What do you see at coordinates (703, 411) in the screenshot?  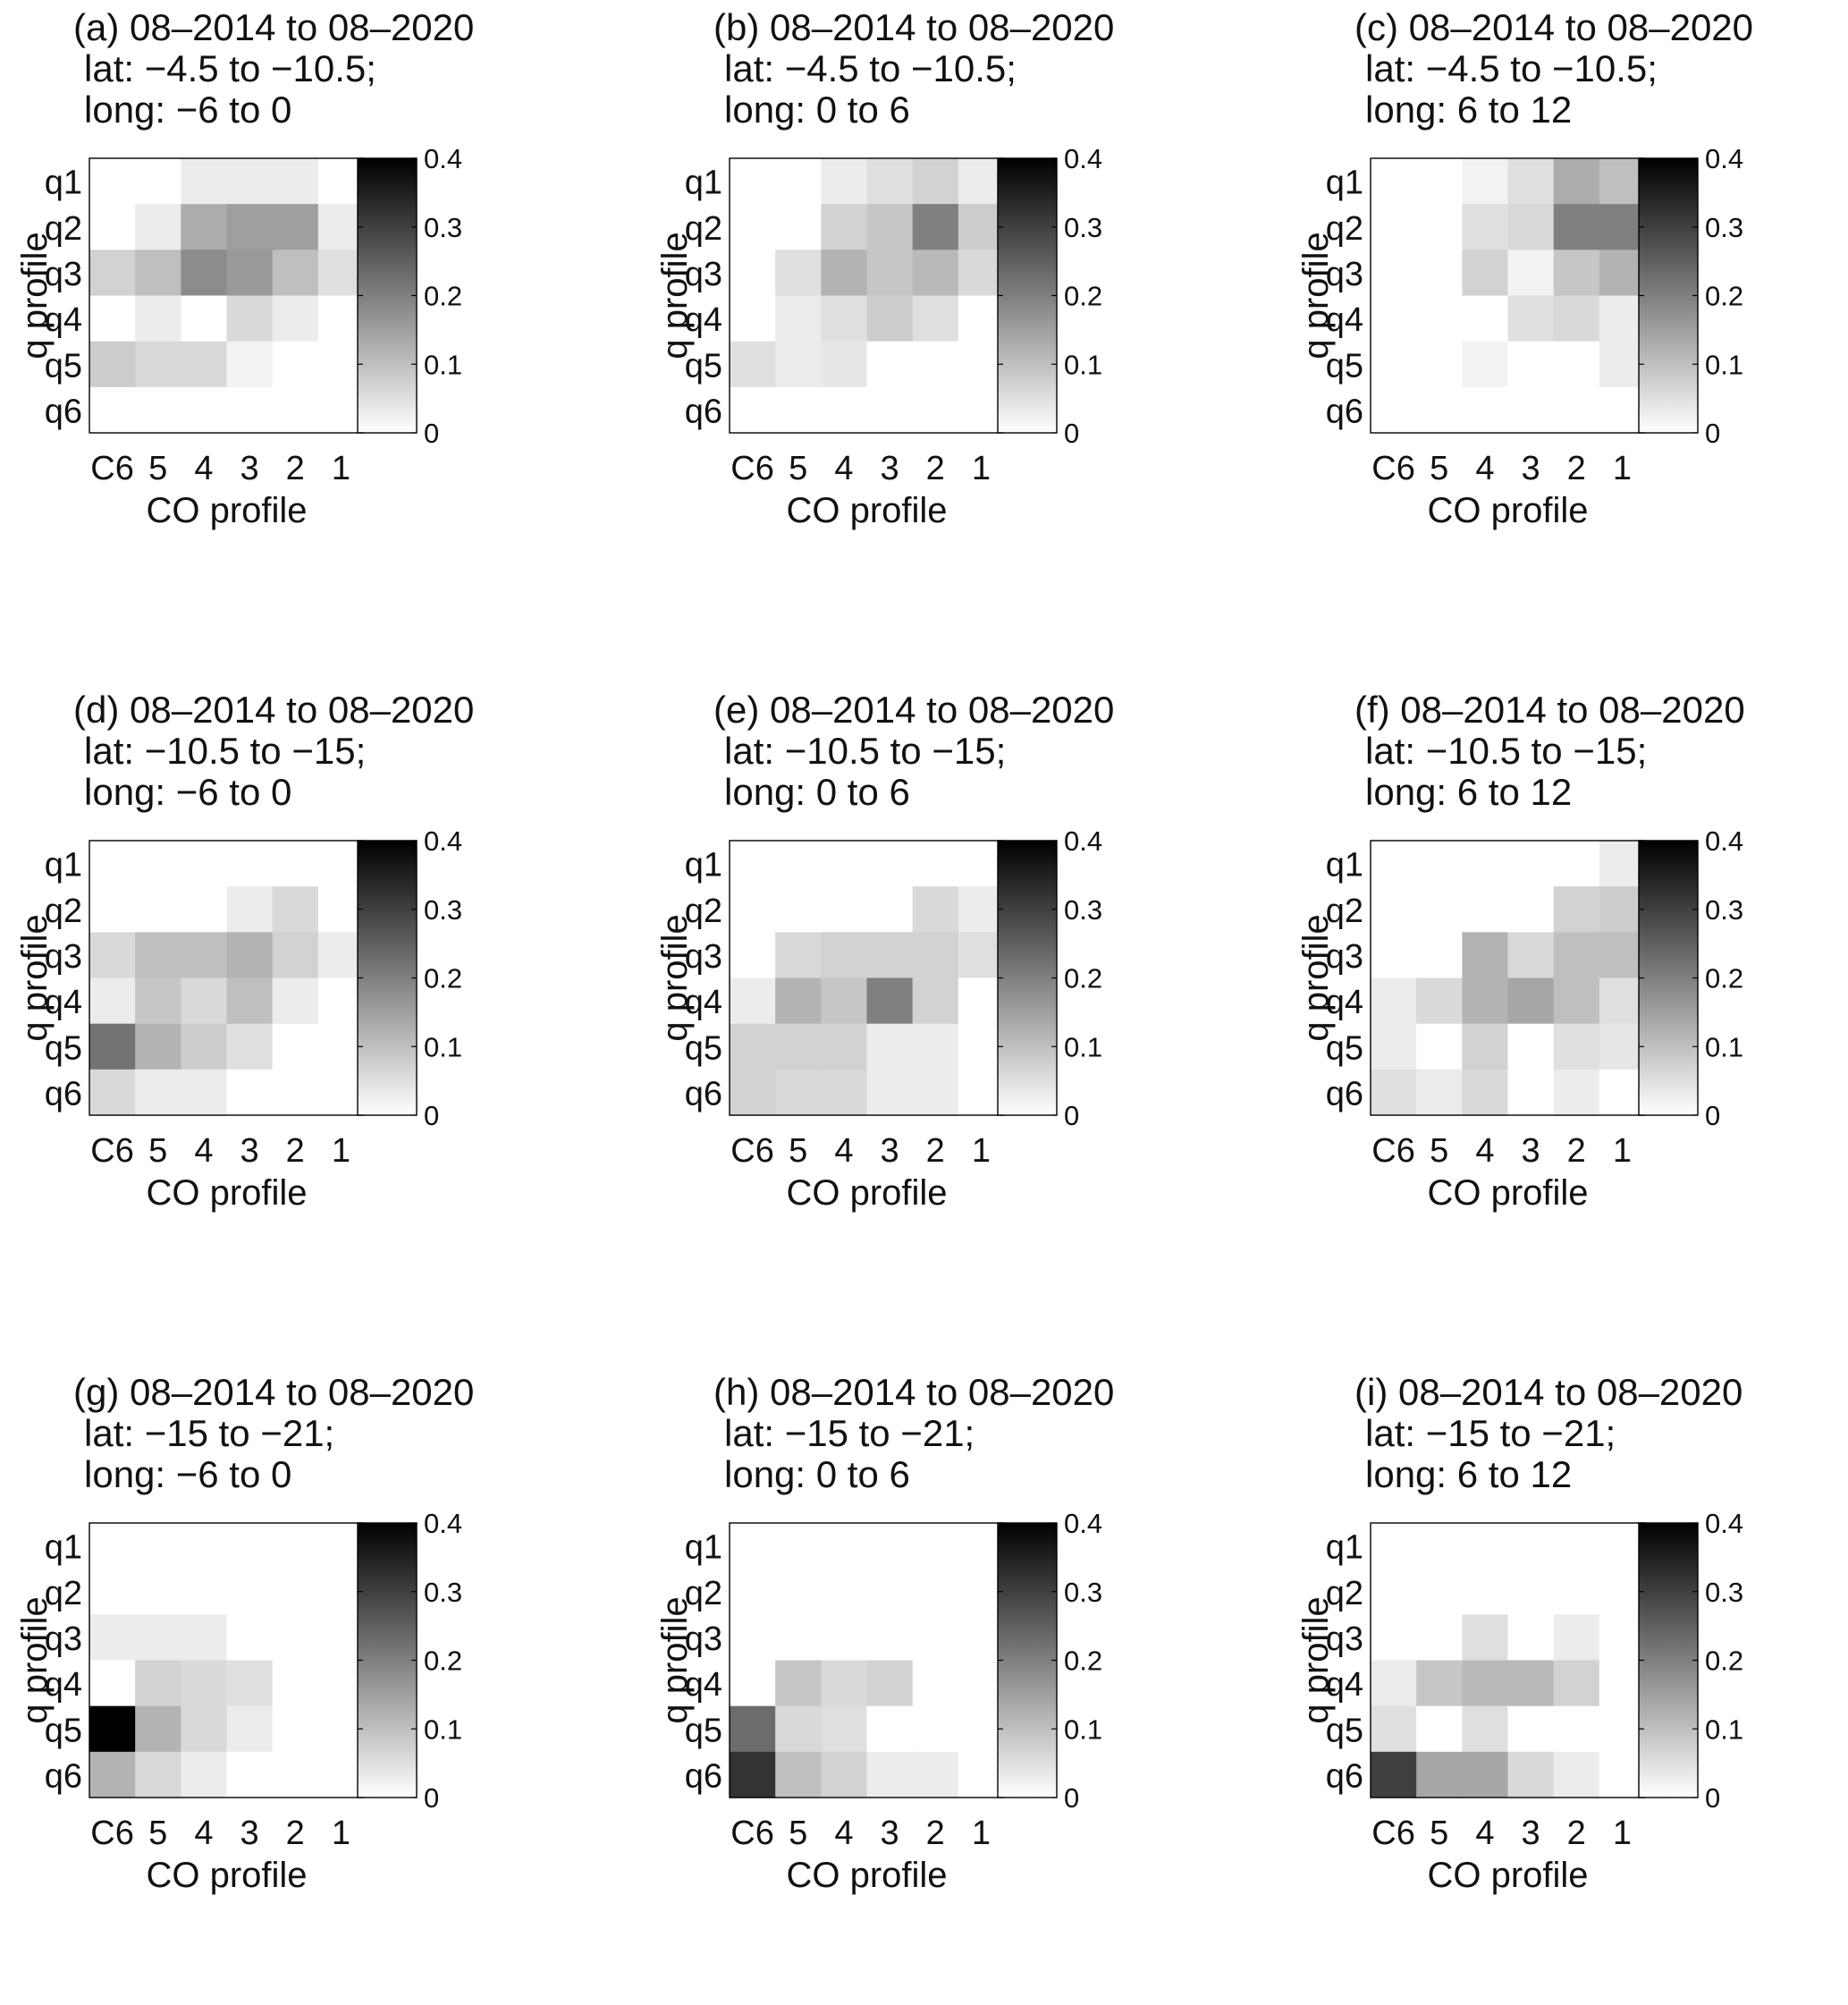 I see `y-tick-label: q6` at bounding box center [703, 411].